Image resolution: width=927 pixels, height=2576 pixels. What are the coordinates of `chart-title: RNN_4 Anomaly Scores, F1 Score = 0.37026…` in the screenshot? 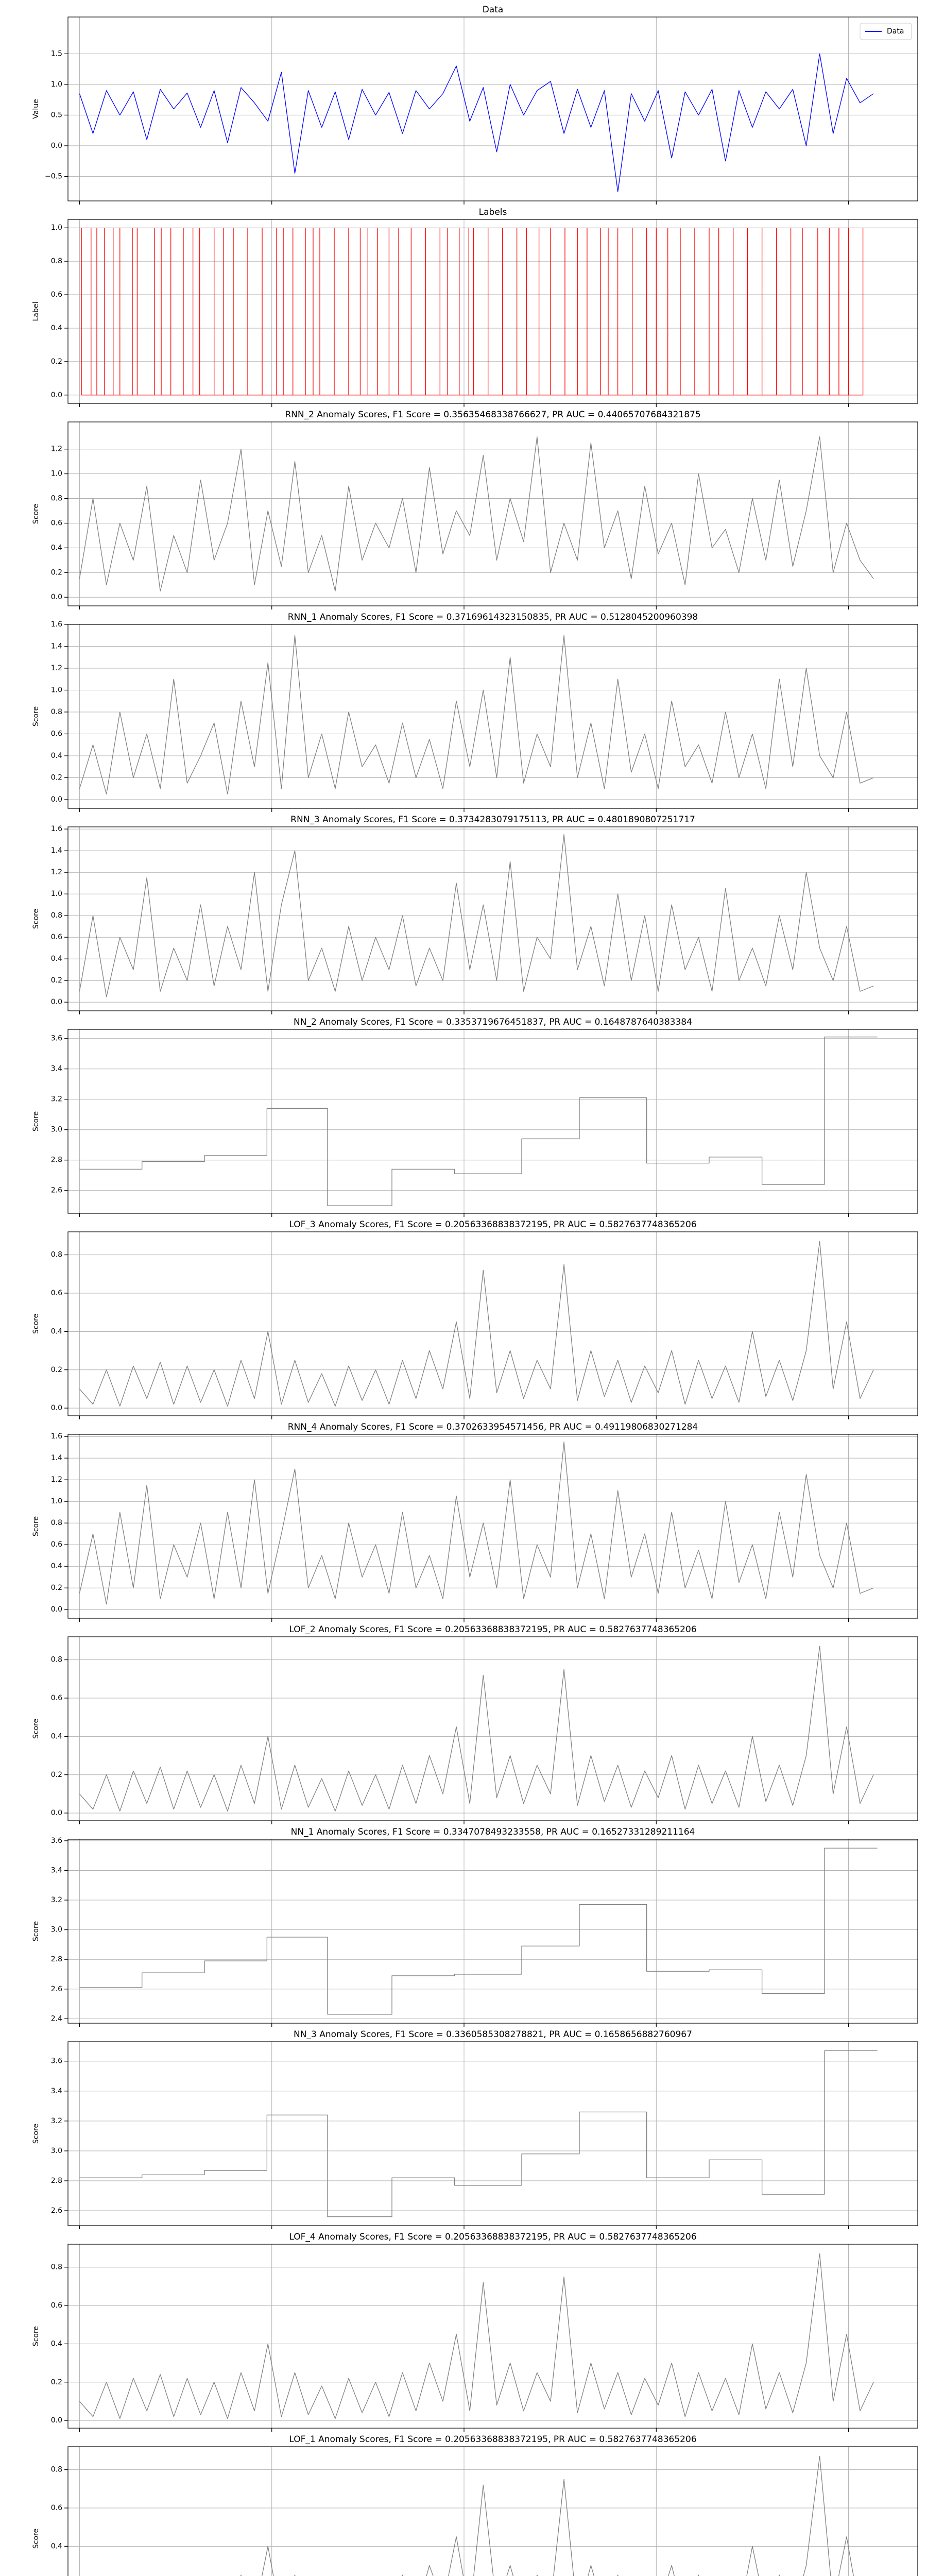 It's located at (493, 1427).